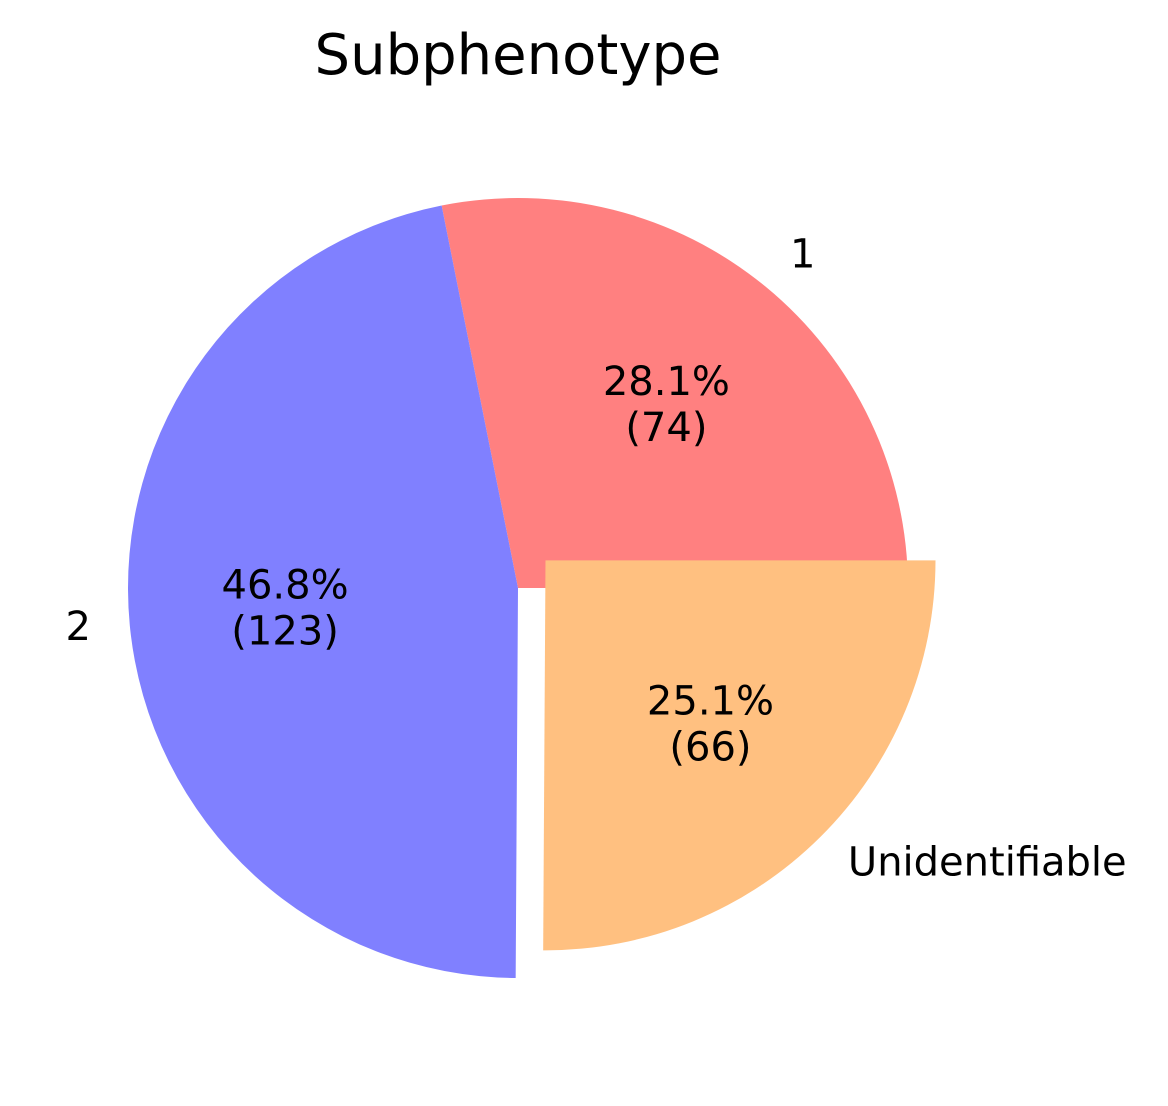 This screenshot has height=1106, width=1168. What do you see at coordinates (987, 863) in the screenshot?
I see `slice-label-unidentifiable: Unidentifiable` at bounding box center [987, 863].